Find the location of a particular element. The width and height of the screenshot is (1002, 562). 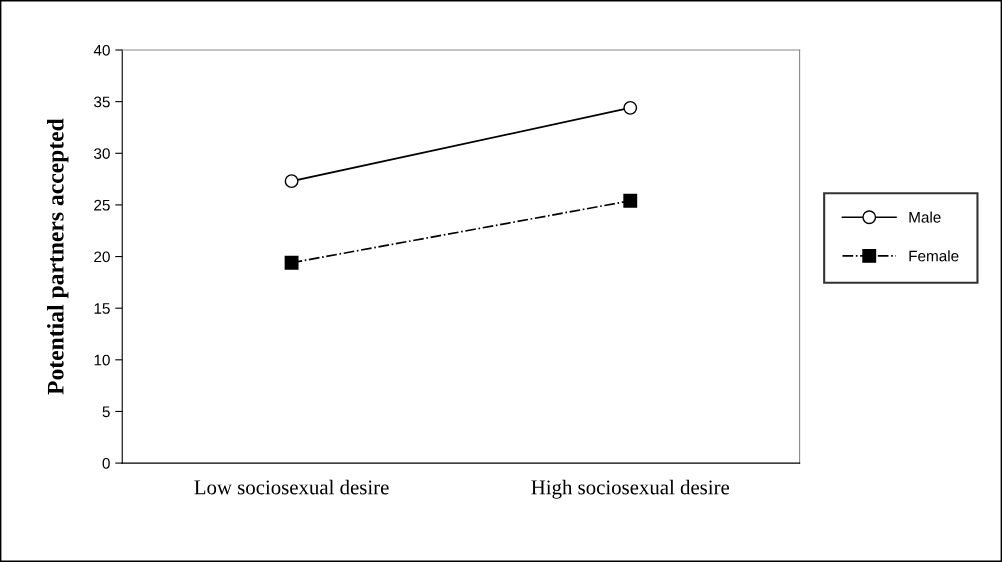

y-tick-label: 25 is located at coordinates (102, 205).